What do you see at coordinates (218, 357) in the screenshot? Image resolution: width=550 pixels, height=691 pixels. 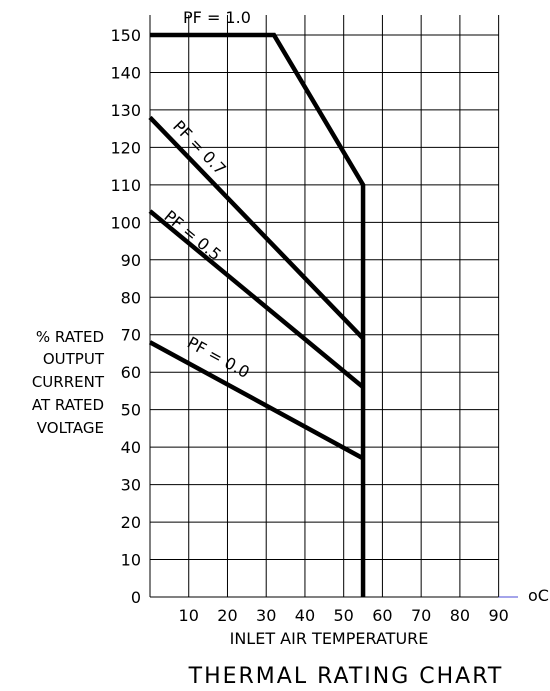 I see `series-label: PF = 0.0` at bounding box center [218, 357].